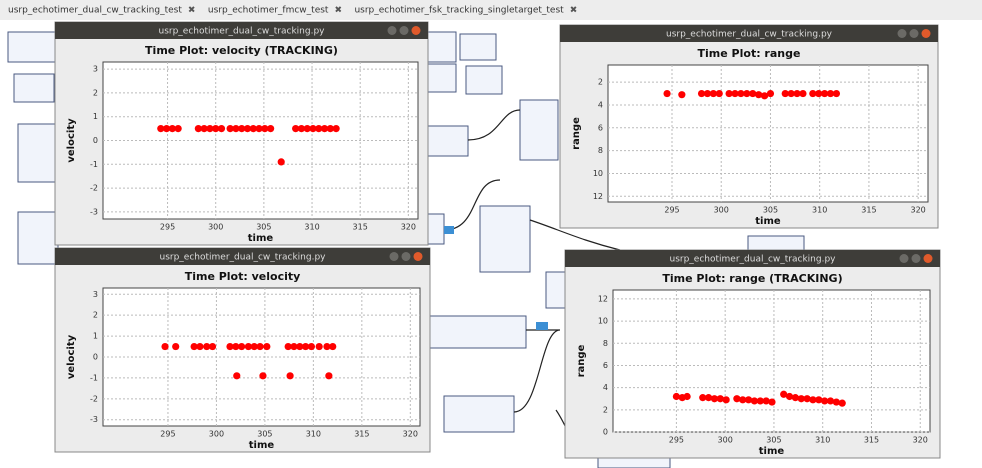 The image size is (982, 468). I want to click on plot-title: Time Plot: velocity, so click(243, 276).